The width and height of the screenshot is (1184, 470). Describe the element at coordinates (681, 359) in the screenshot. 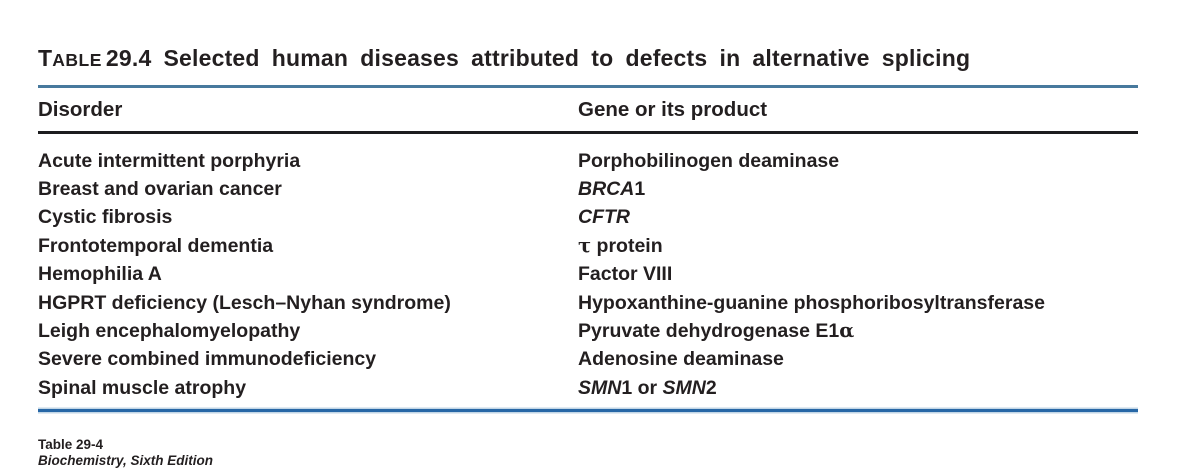

I see `gene-text-segment: Adenosine deaminase` at that location.